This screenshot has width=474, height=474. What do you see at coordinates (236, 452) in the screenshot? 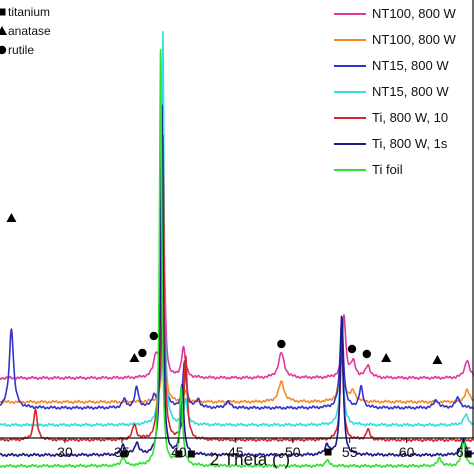
I see `x-tick-label: 45` at bounding box center [236, 452].